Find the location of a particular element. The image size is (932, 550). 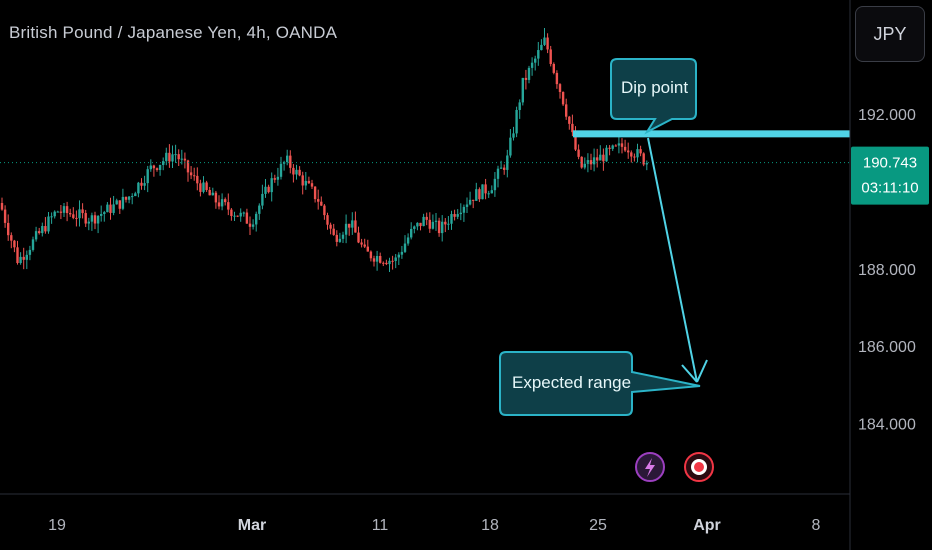

y-axis: 192.000 188.000 186.000 184.000 is located at coordinates (887, 270).